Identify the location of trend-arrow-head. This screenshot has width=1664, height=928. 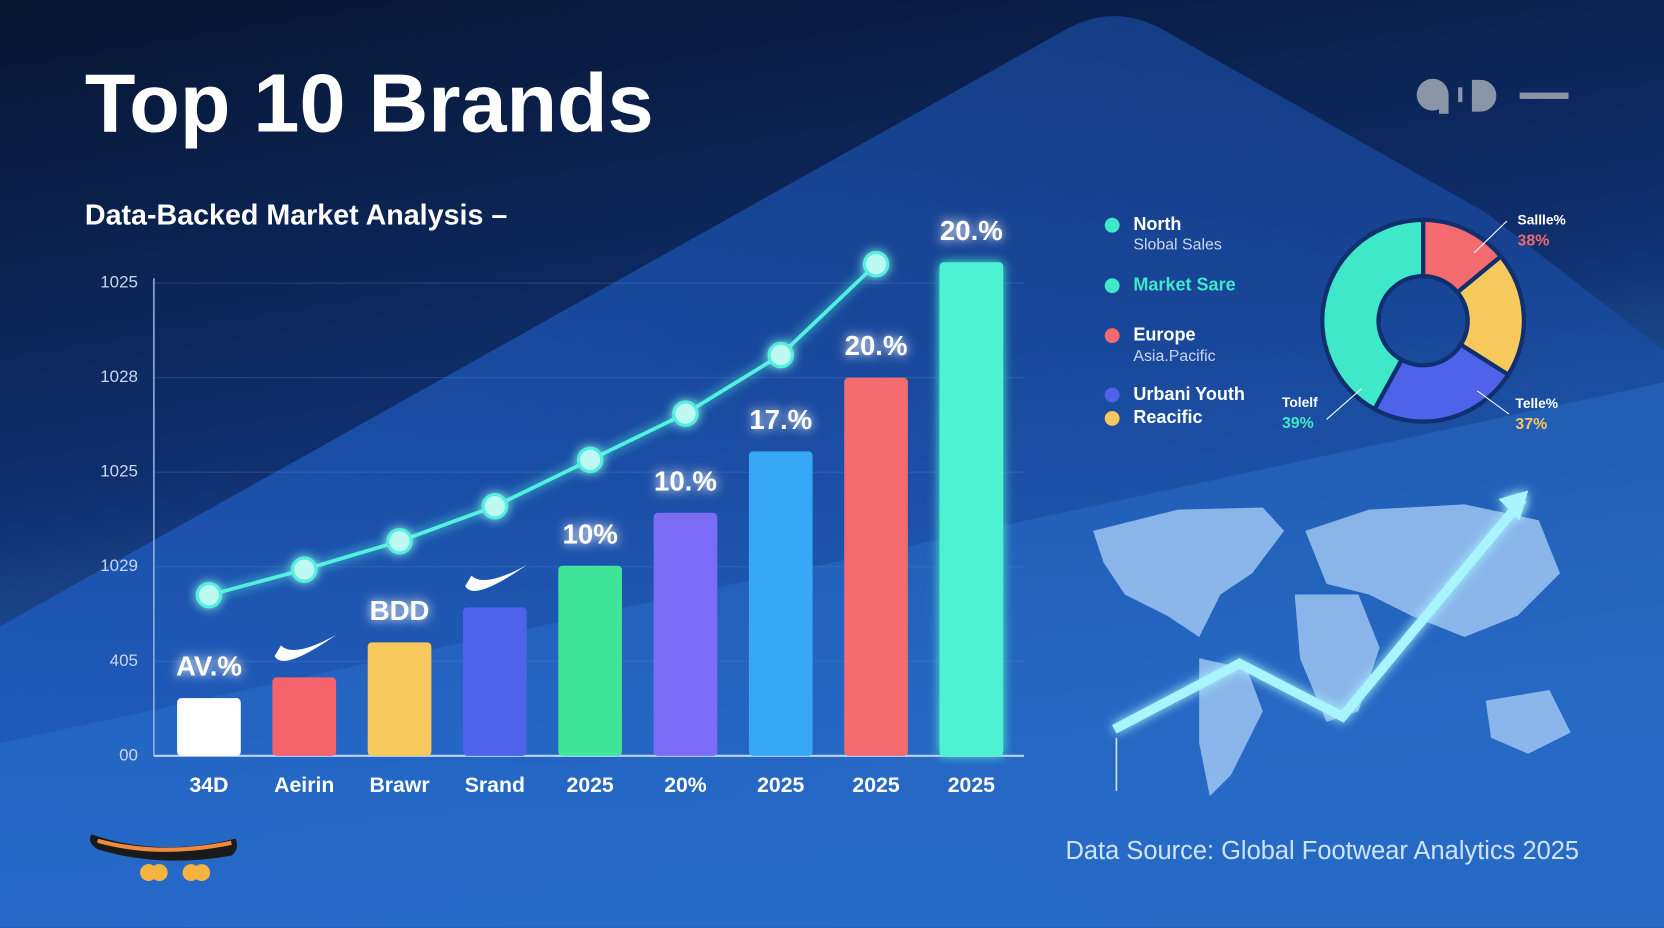
(1513, 505).